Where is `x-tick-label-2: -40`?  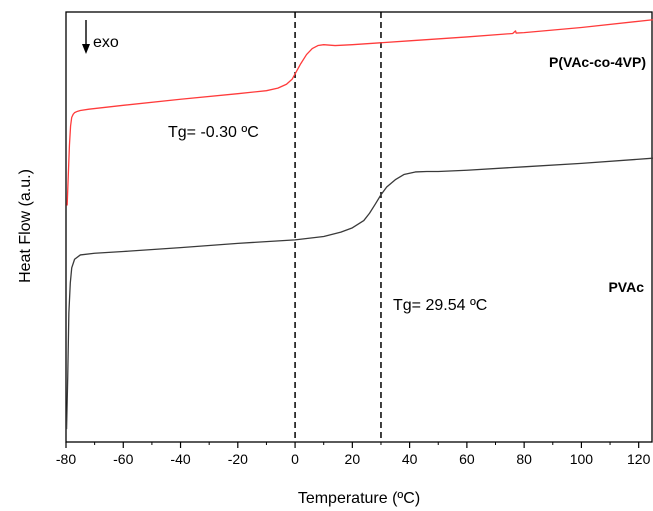 x-tick-label-2: -40 is located at coordinates (180, 459).